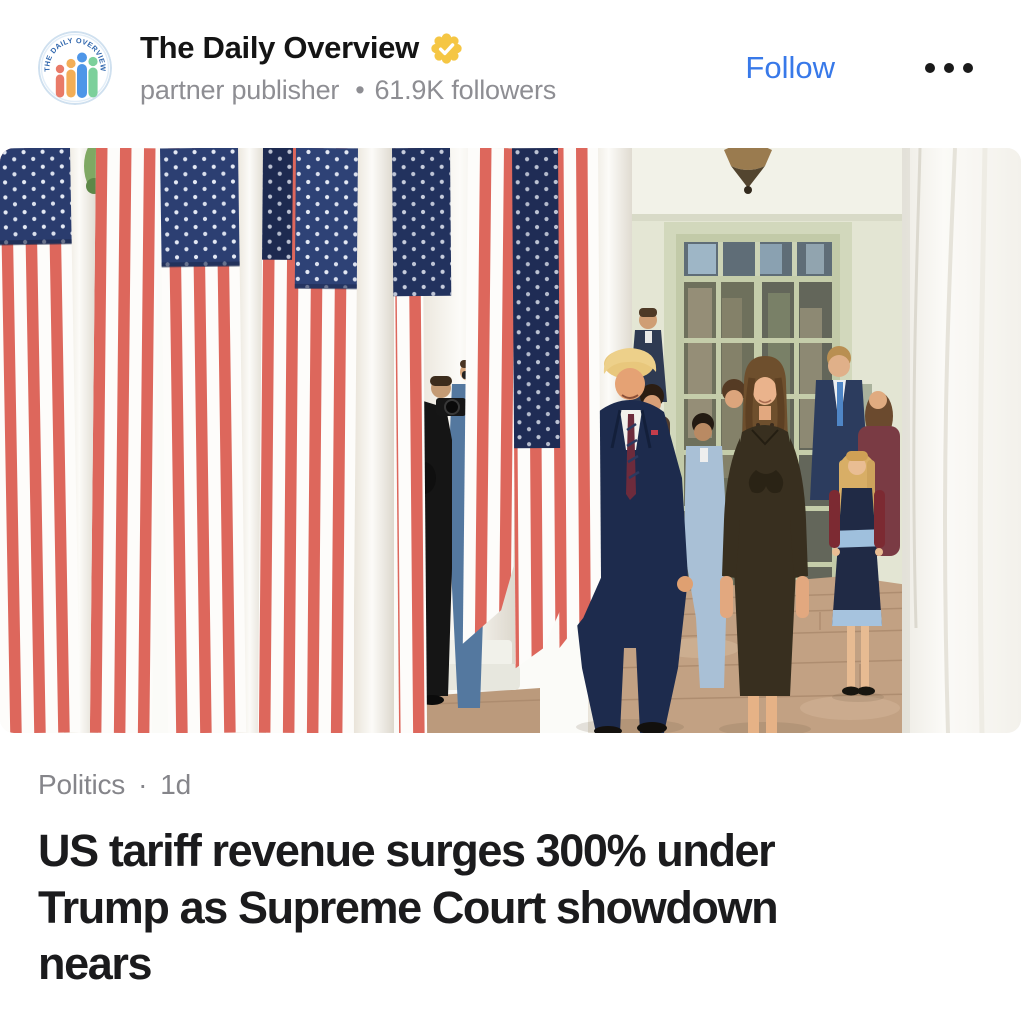 This screenshot has height=1024, width=1021. I want to click on more-options-button, so click(949, 68).